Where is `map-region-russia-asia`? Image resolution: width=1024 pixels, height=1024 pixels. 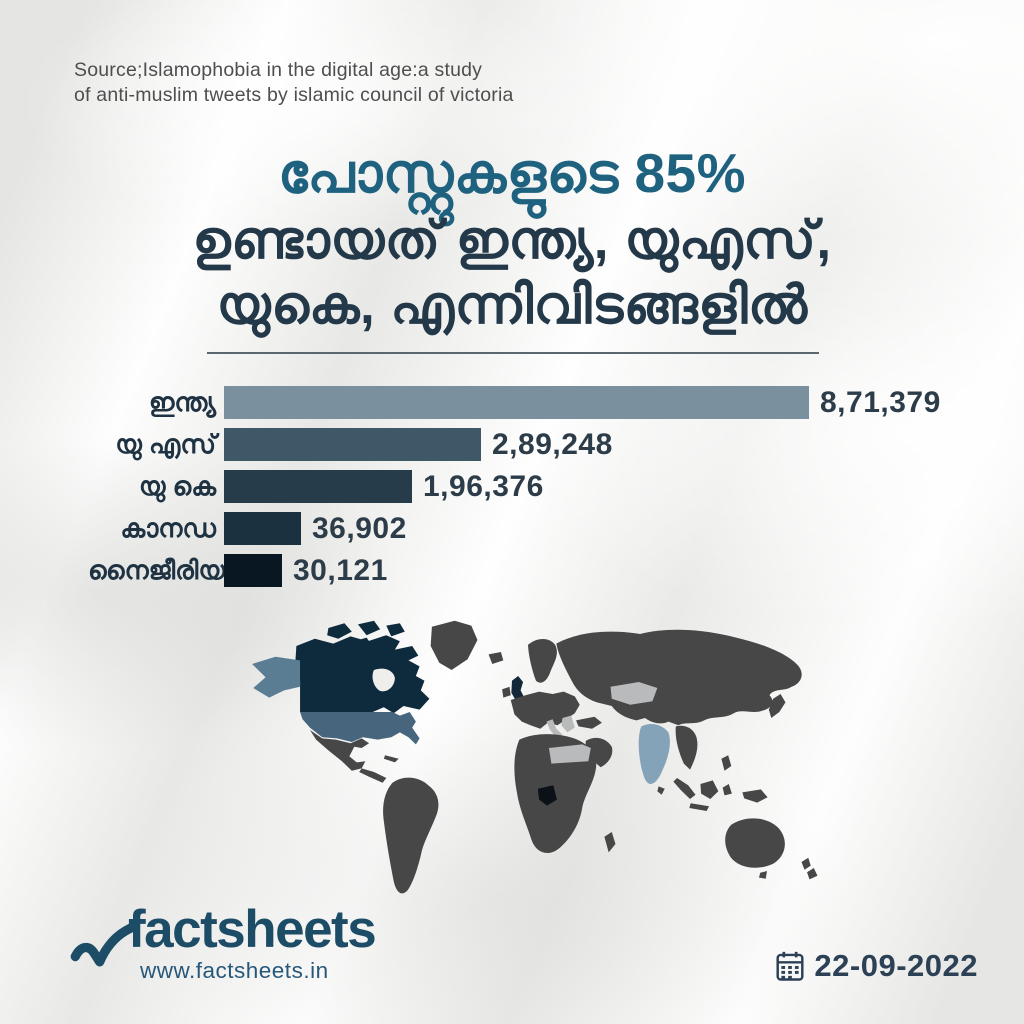 map-region-russia-asia is located at coordinates (679, 677).